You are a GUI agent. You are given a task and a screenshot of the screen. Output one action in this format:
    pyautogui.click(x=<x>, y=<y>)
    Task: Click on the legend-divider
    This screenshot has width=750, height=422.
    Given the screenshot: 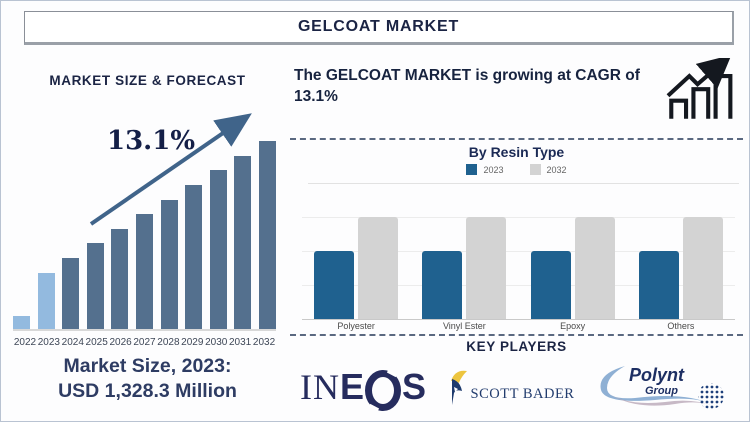 What is the action you would take?
    pyautogui.click(x=523, y=183)
    